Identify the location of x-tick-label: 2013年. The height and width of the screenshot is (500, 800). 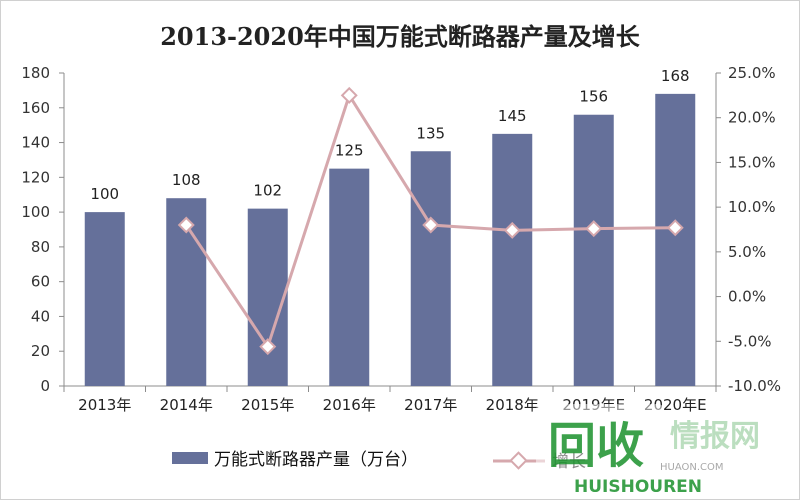
(104, 405).